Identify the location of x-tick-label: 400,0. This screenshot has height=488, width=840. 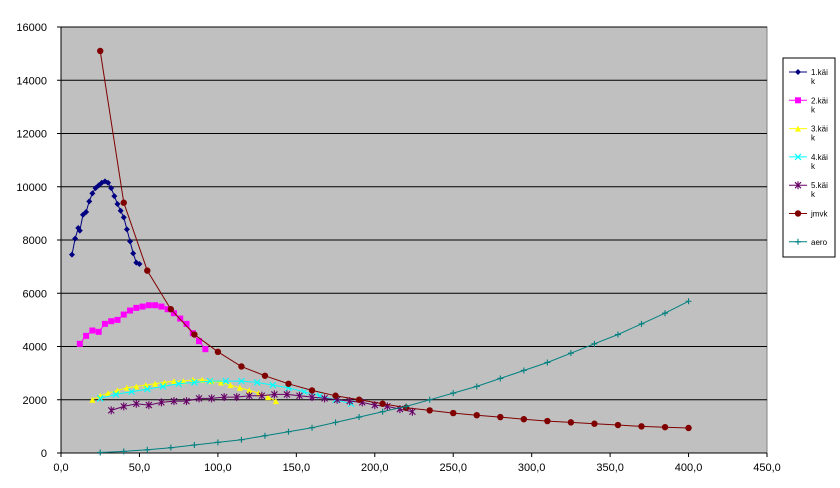
(689, 468).